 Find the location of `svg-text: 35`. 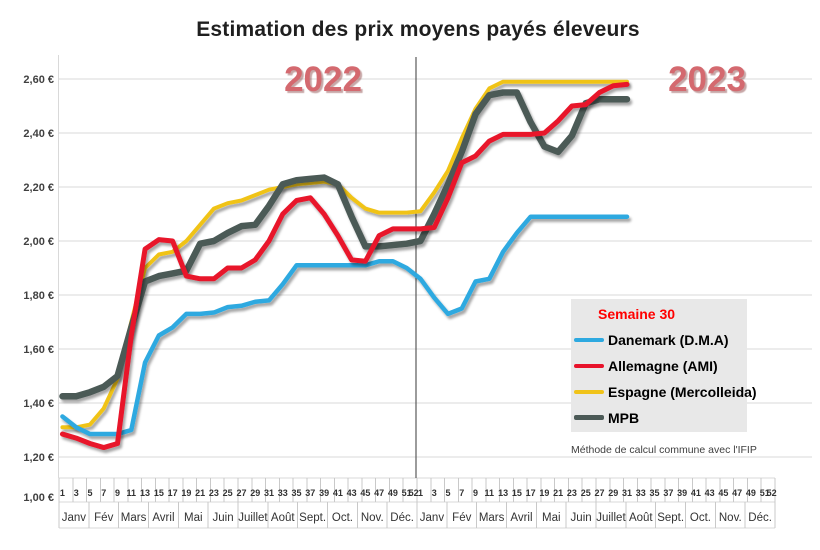

svg-text: 35 is located at coordinates (297, 493).